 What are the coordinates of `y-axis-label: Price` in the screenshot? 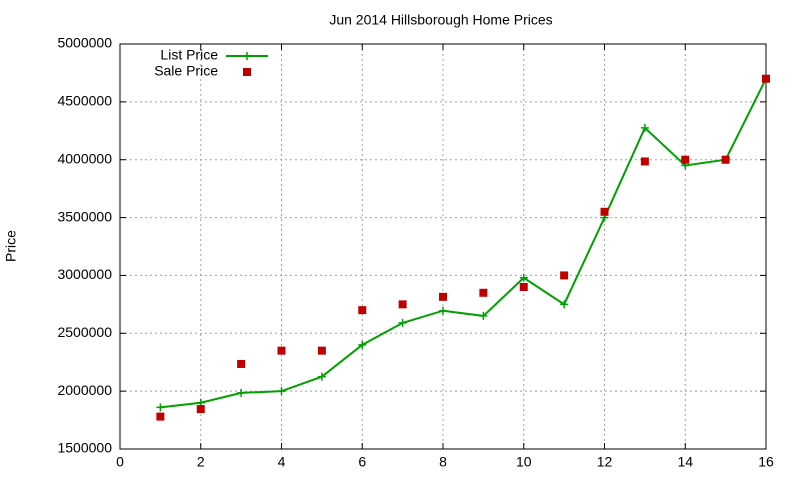 It's located at (11, 246).